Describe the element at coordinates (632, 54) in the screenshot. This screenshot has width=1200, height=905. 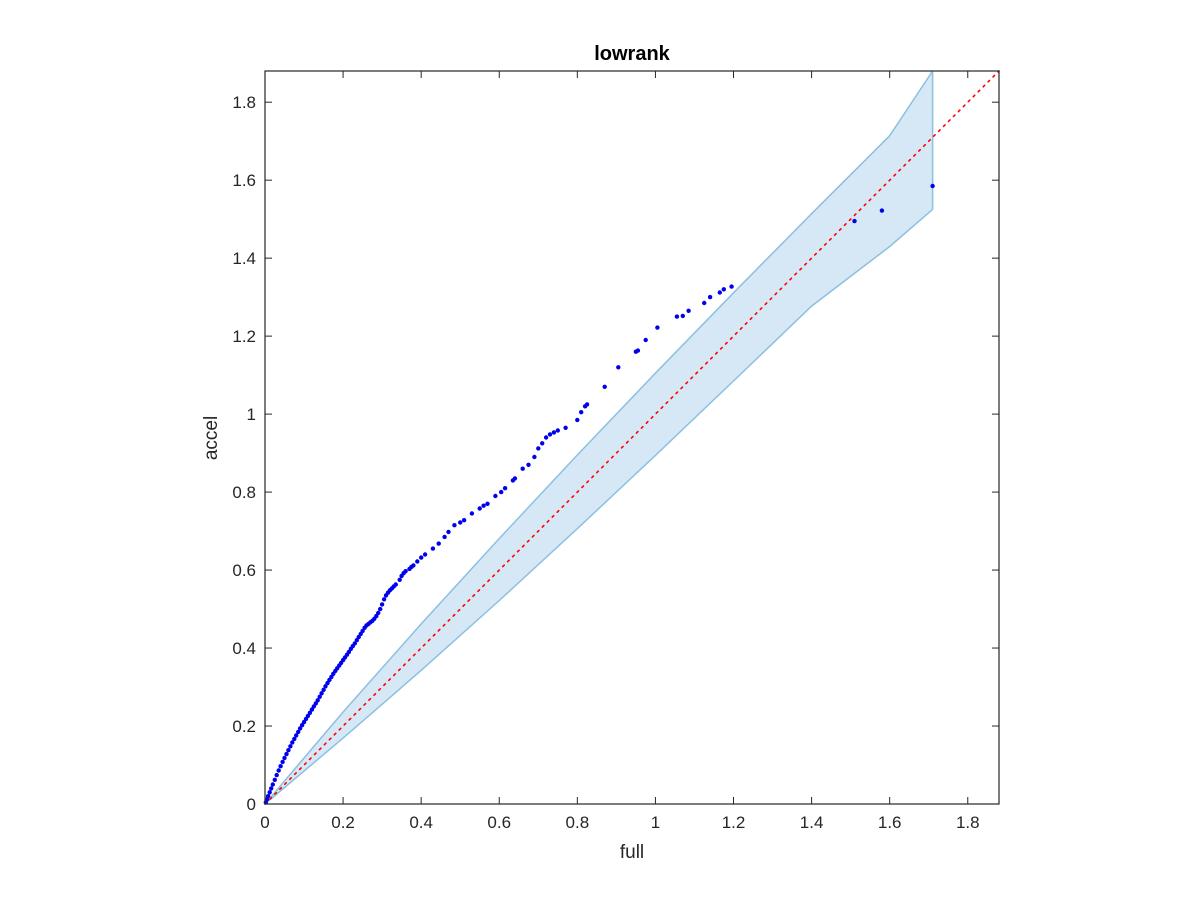
I see `chart-title: lowrank` at that location.